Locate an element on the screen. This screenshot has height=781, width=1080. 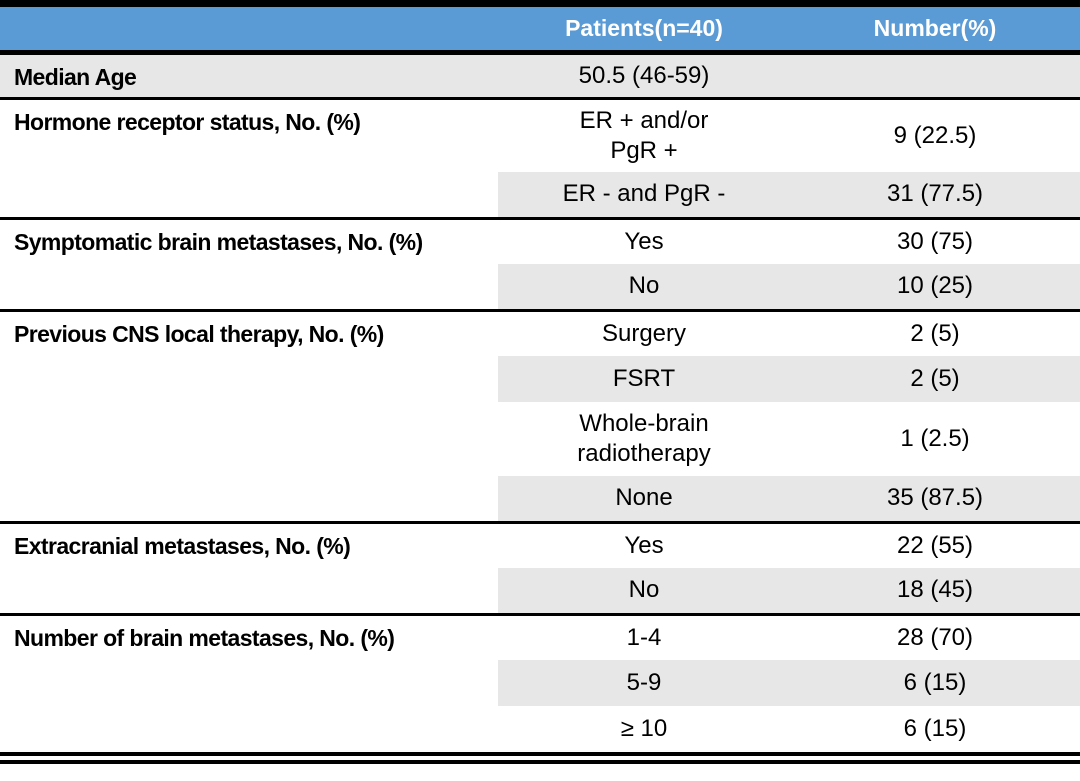
value-cell: ER + and/or PgR + is located at coordinates (644, 135).